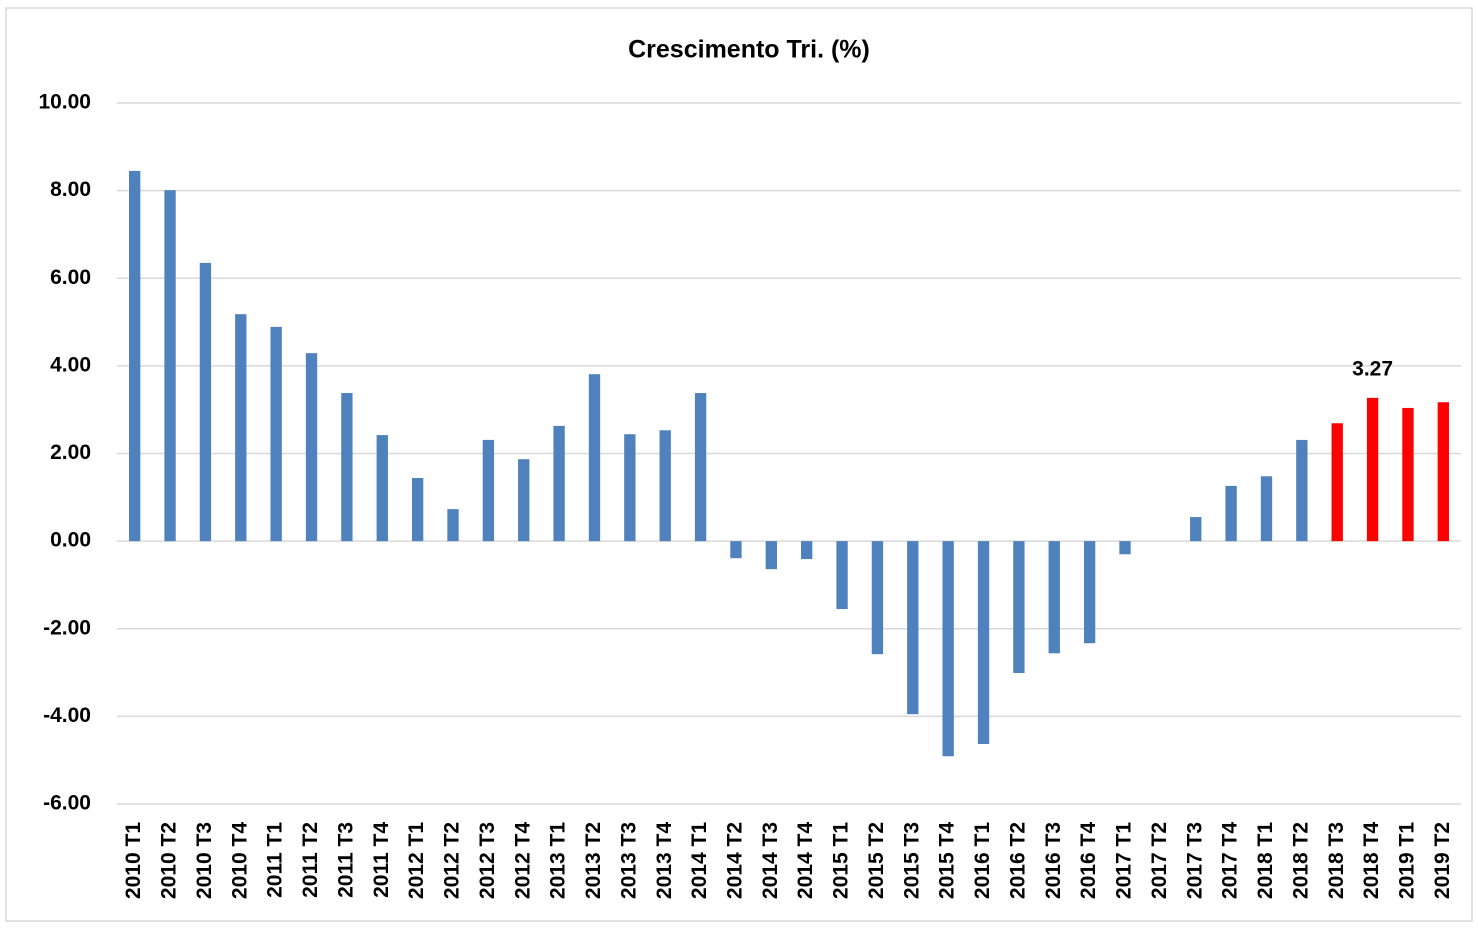 This screenshot has width=1478, height=932. What do you see at coordinates (593, 860) in the screenshot?
I see `x-tick-label: 2013 T2` at bounding box center [593, 860].